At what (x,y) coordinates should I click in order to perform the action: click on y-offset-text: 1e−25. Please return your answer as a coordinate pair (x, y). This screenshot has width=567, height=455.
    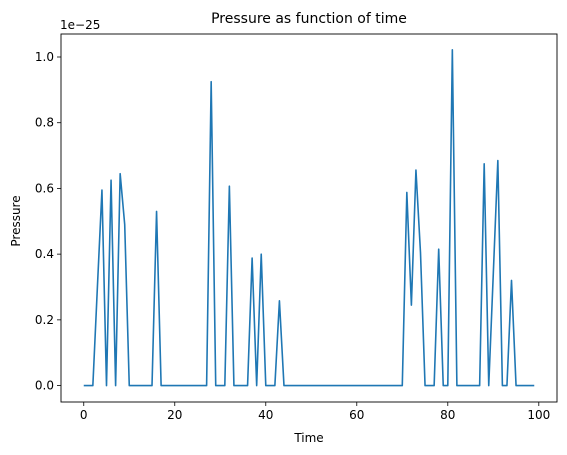
    Looking at the image, I should click on (80, 25).